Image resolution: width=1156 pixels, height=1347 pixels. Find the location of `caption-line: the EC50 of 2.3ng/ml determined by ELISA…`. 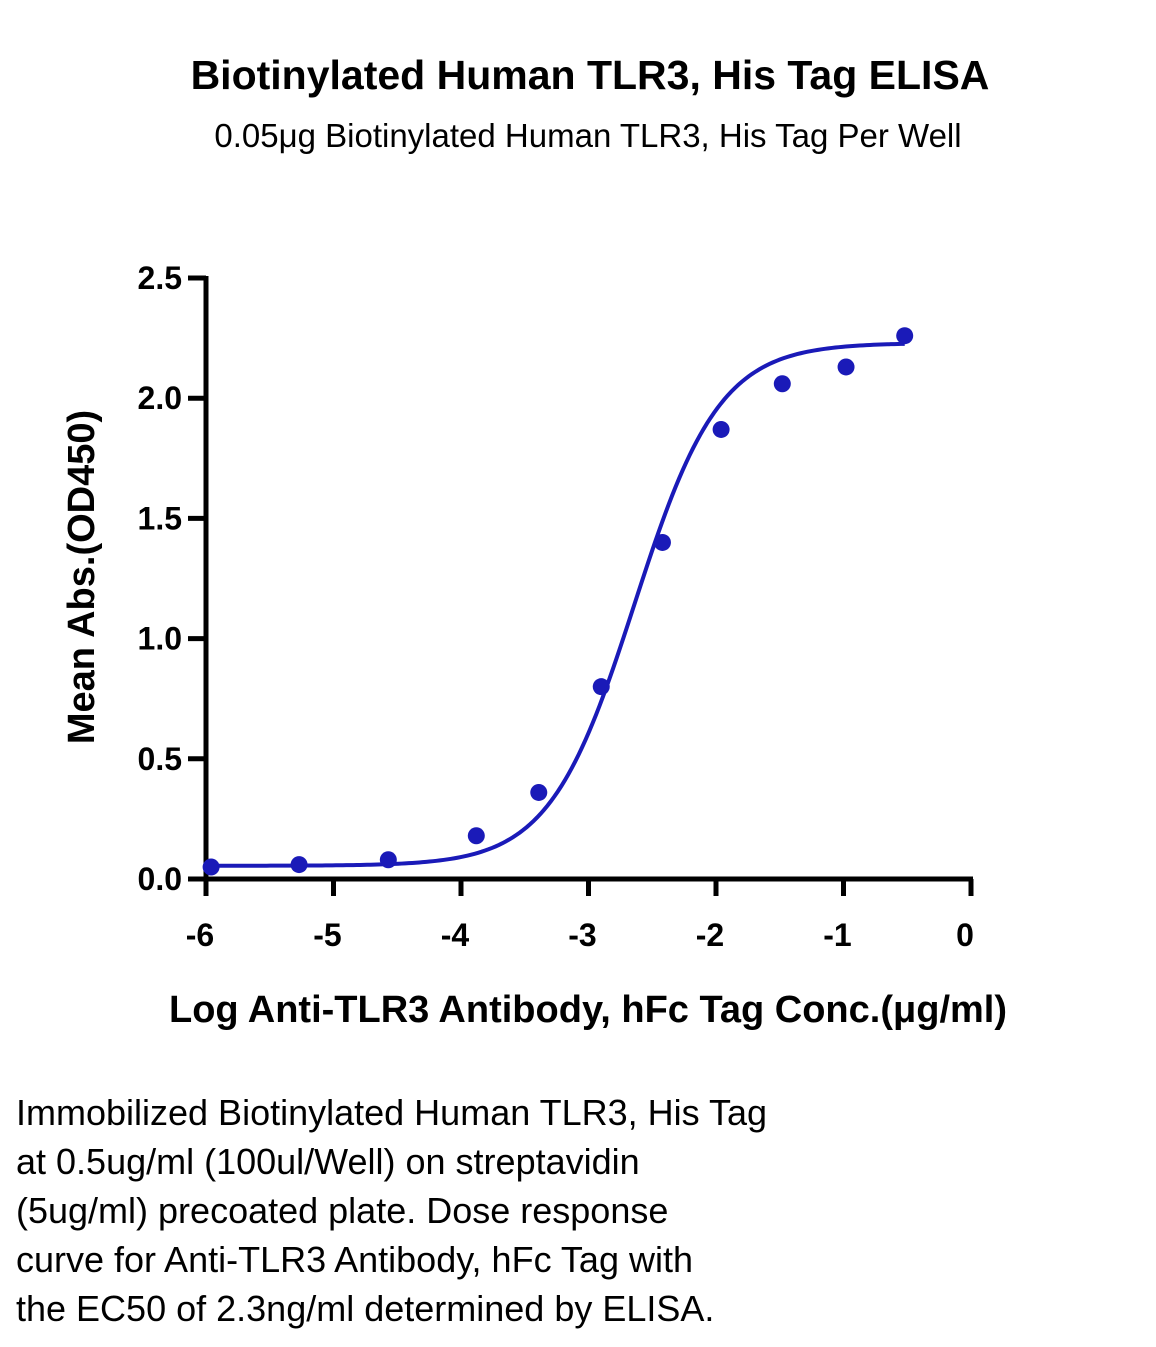

caption-line: the EC50 of 2.3ng/ml determined by ELISA… is located at coordinates (365, 1308).